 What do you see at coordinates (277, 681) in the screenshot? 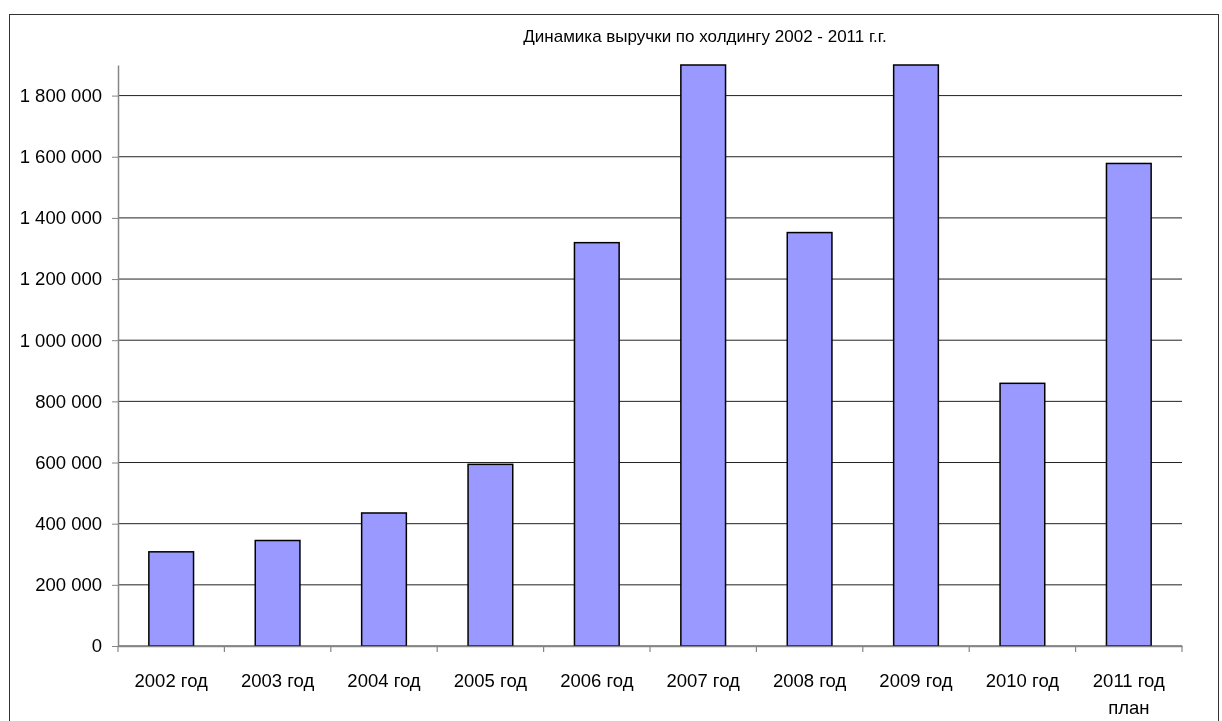
I see `x-tick-label: 2003 год` at bounding box center [277, 681].